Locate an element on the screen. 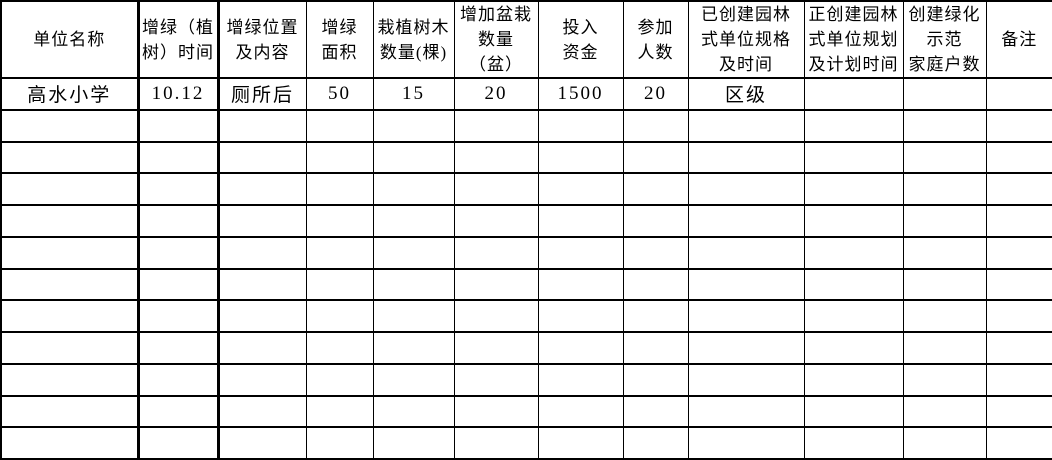  cell-trees-planted: 15 is located at coordinates (413, 94).